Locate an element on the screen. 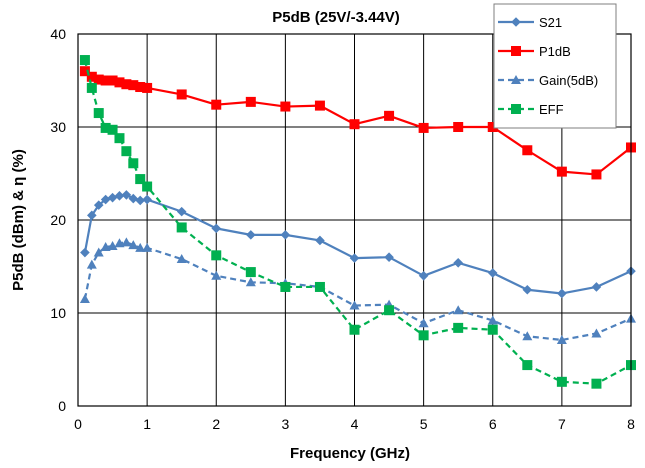  y-tick-labels: 0 10 20 30 40 is located at coordinates (58, 220).